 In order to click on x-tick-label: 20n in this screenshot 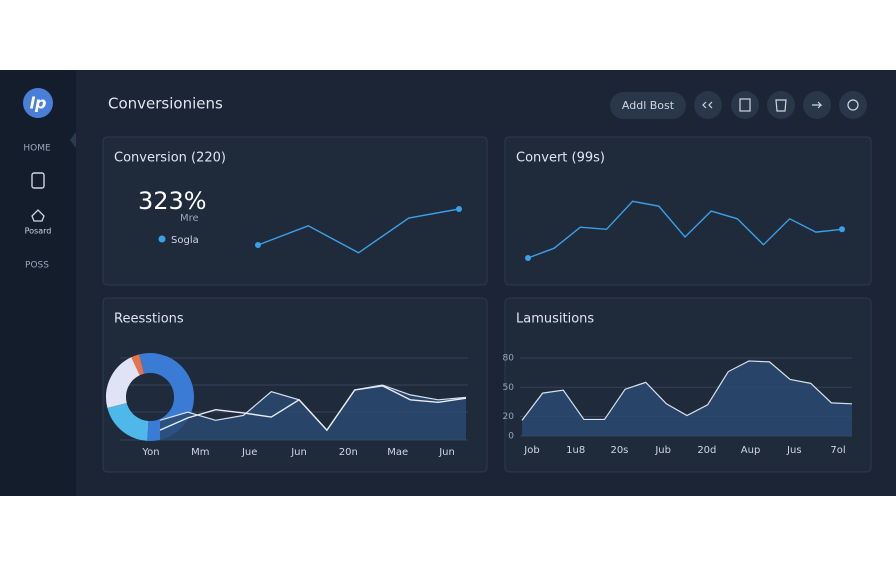, I will do `click(348, 452)`.